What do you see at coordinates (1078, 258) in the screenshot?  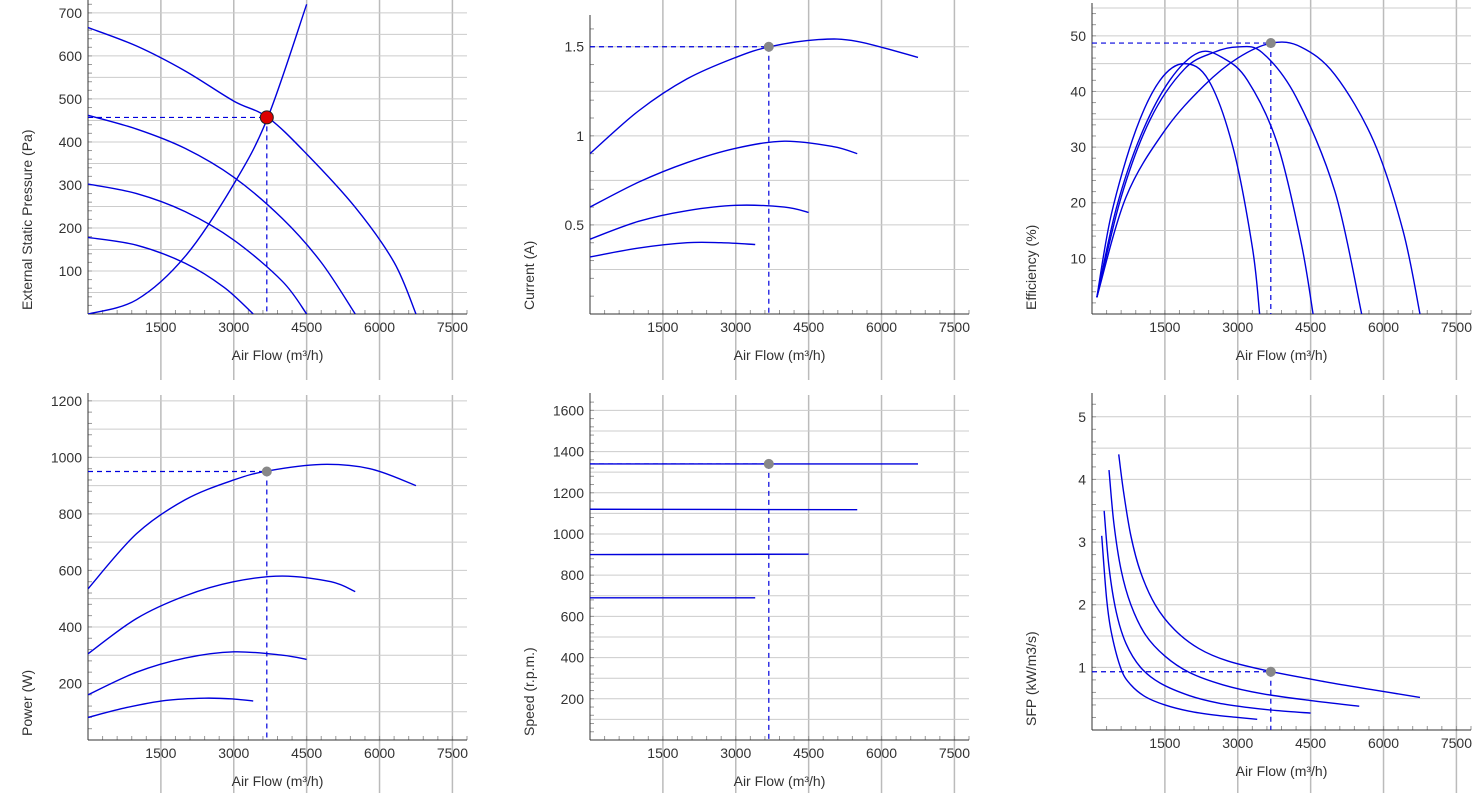 I see `y-tick-label: 10` at bounding box center [1078, 258].